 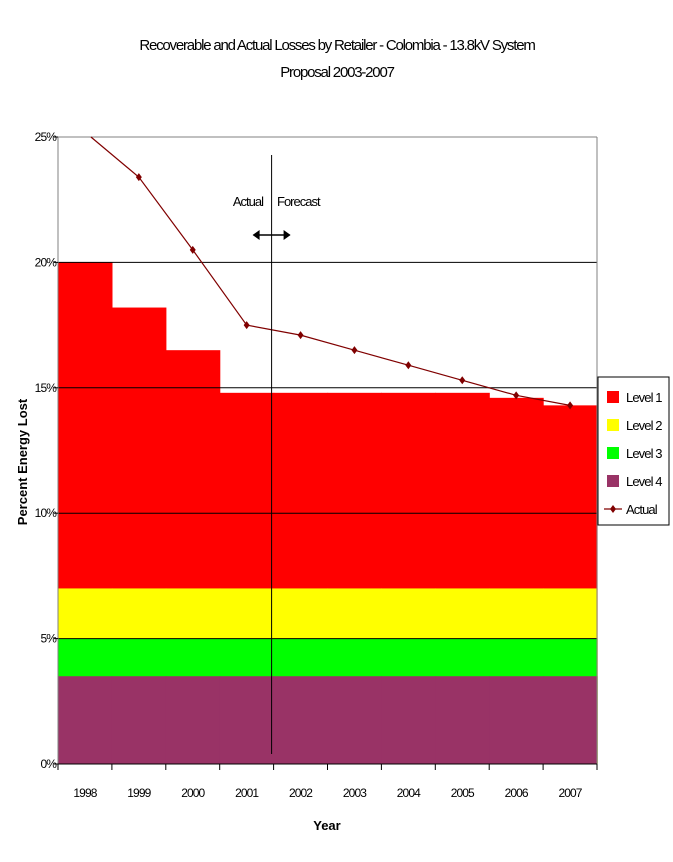 I want to click on y-tick-label: 10%, so click(x=46, y=513).